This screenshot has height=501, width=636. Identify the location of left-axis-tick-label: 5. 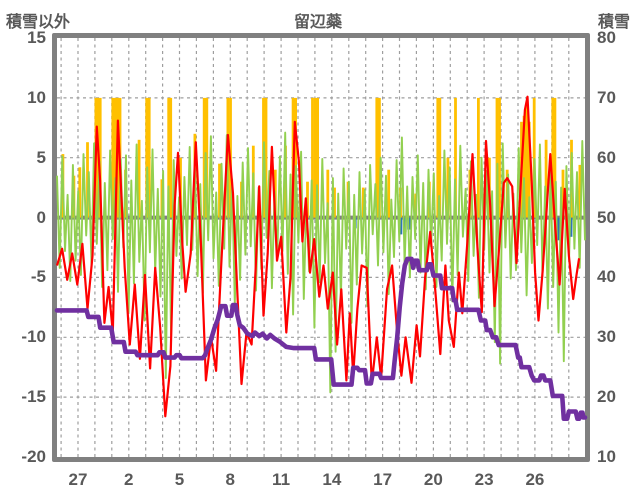
(41, 157).